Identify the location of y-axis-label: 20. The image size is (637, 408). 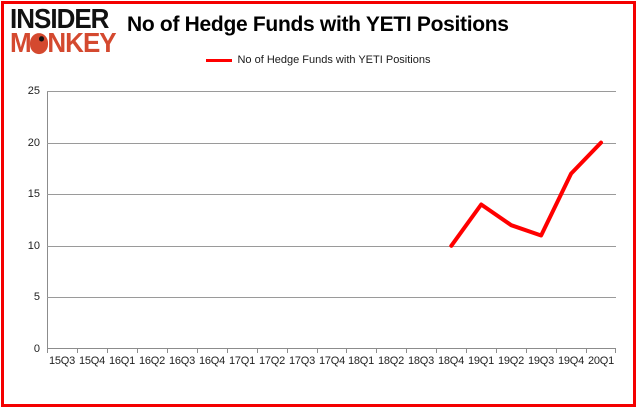
(33, 143).